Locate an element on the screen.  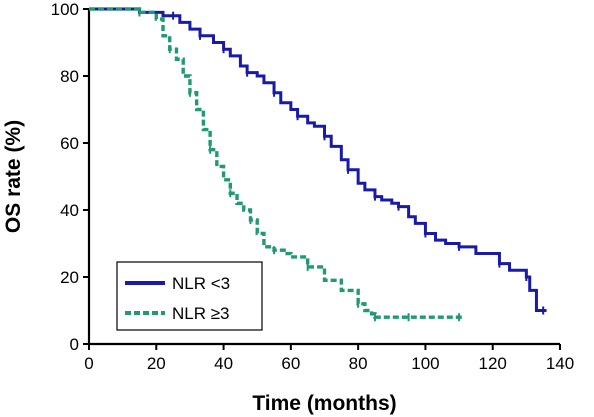
x-tick-label: 0 is located at coordinates (88, 363).